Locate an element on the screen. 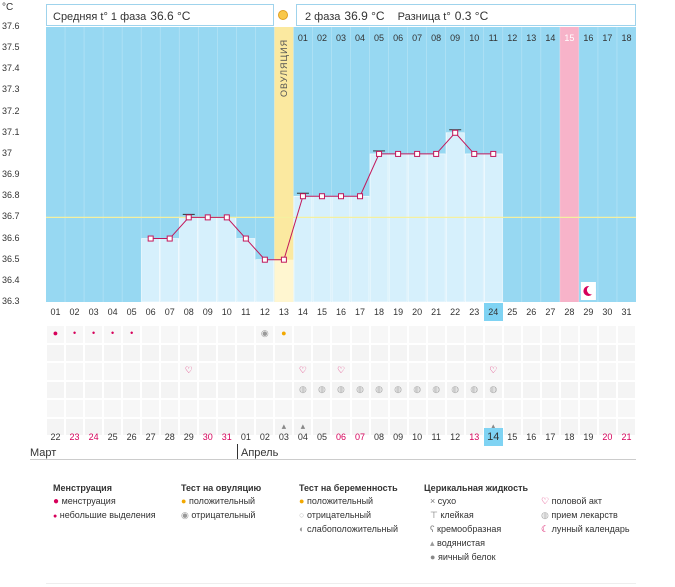 Image resolution: width=675 pixels, height=587 pixels. calendar-day-cell: 15 is located at coordinates (512, 437).